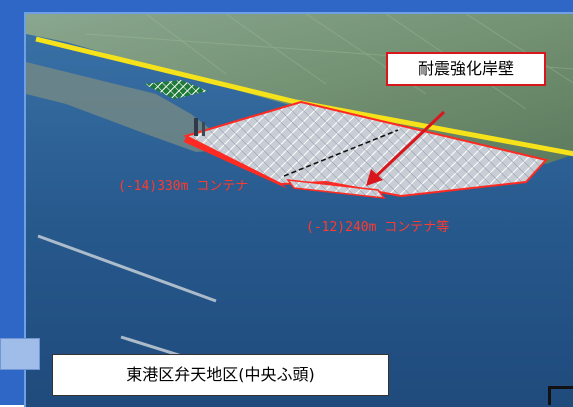 This screenshot has height=407, width=573. What do you see at coordinates (20, 354) in the screenshot?
I see `side-tab` at bounding box center [20, 354].